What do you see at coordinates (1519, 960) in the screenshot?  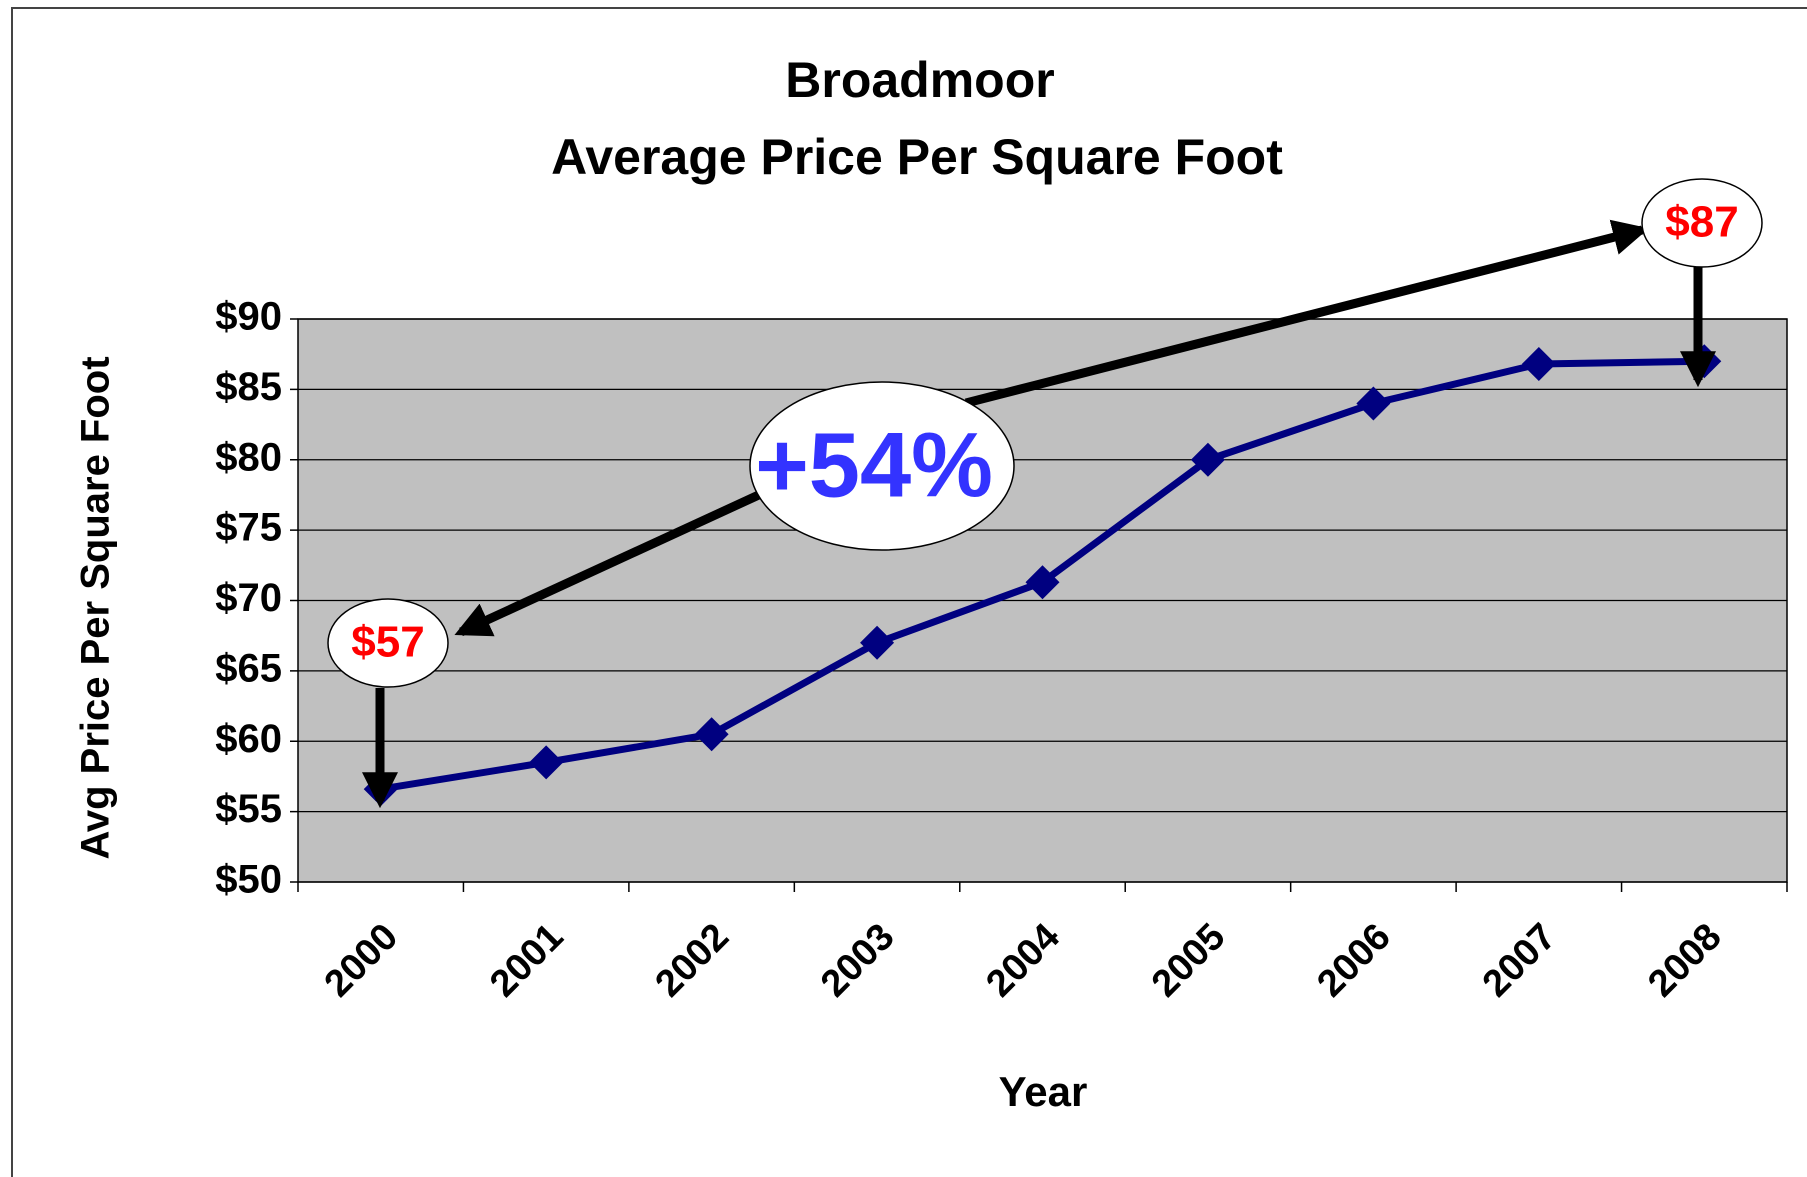 I see `x-tick-label: 2007` at bounding box center [1519, 960].